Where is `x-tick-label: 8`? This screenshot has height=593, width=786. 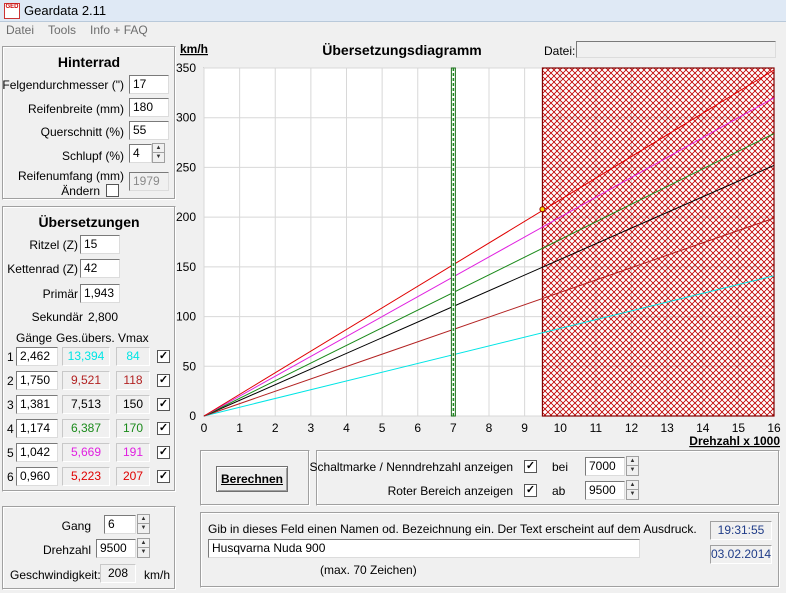 x-tick-label: 8 is located at coordinates (489, 428).